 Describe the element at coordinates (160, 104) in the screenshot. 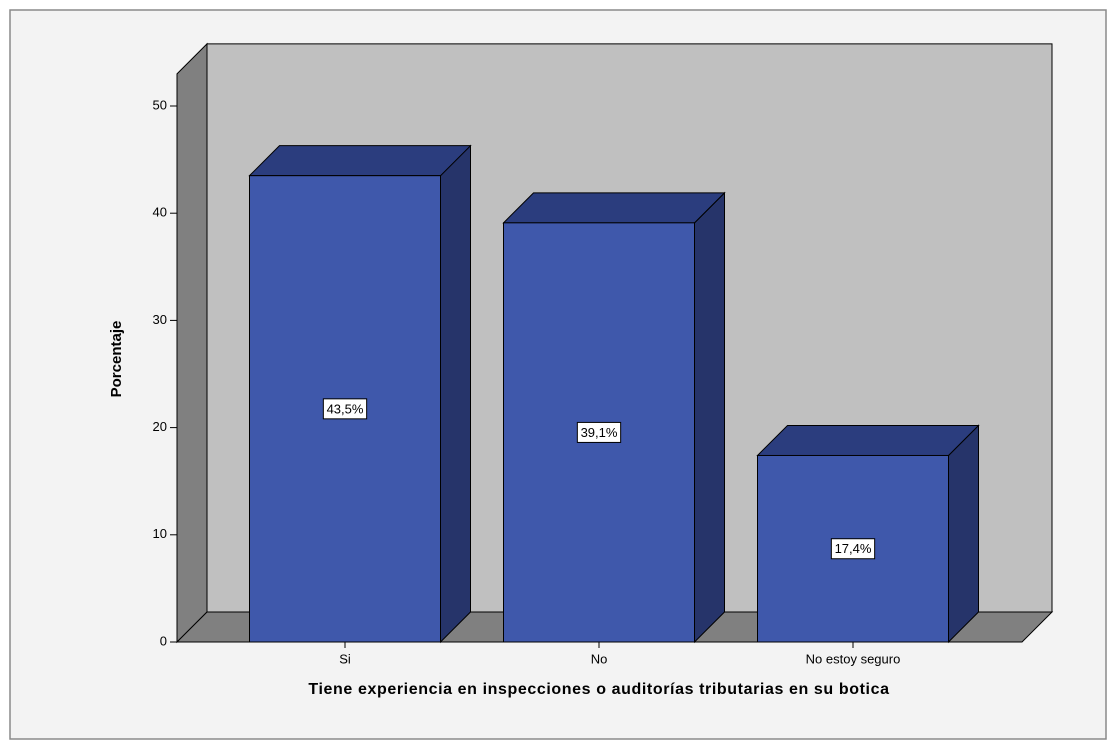

I see `y-tick-label: 50` at that location.